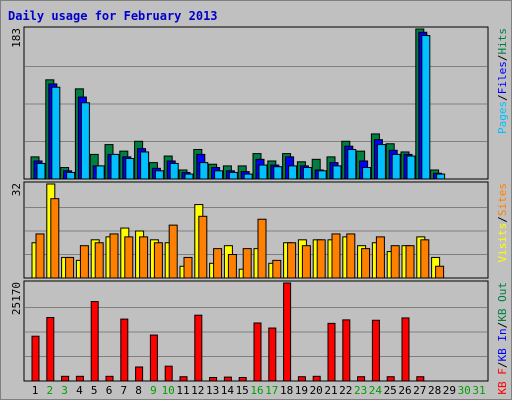 This screenshot has width=512, height=400. I want to click on legend-part-4: KB Out, so click(502, 302).